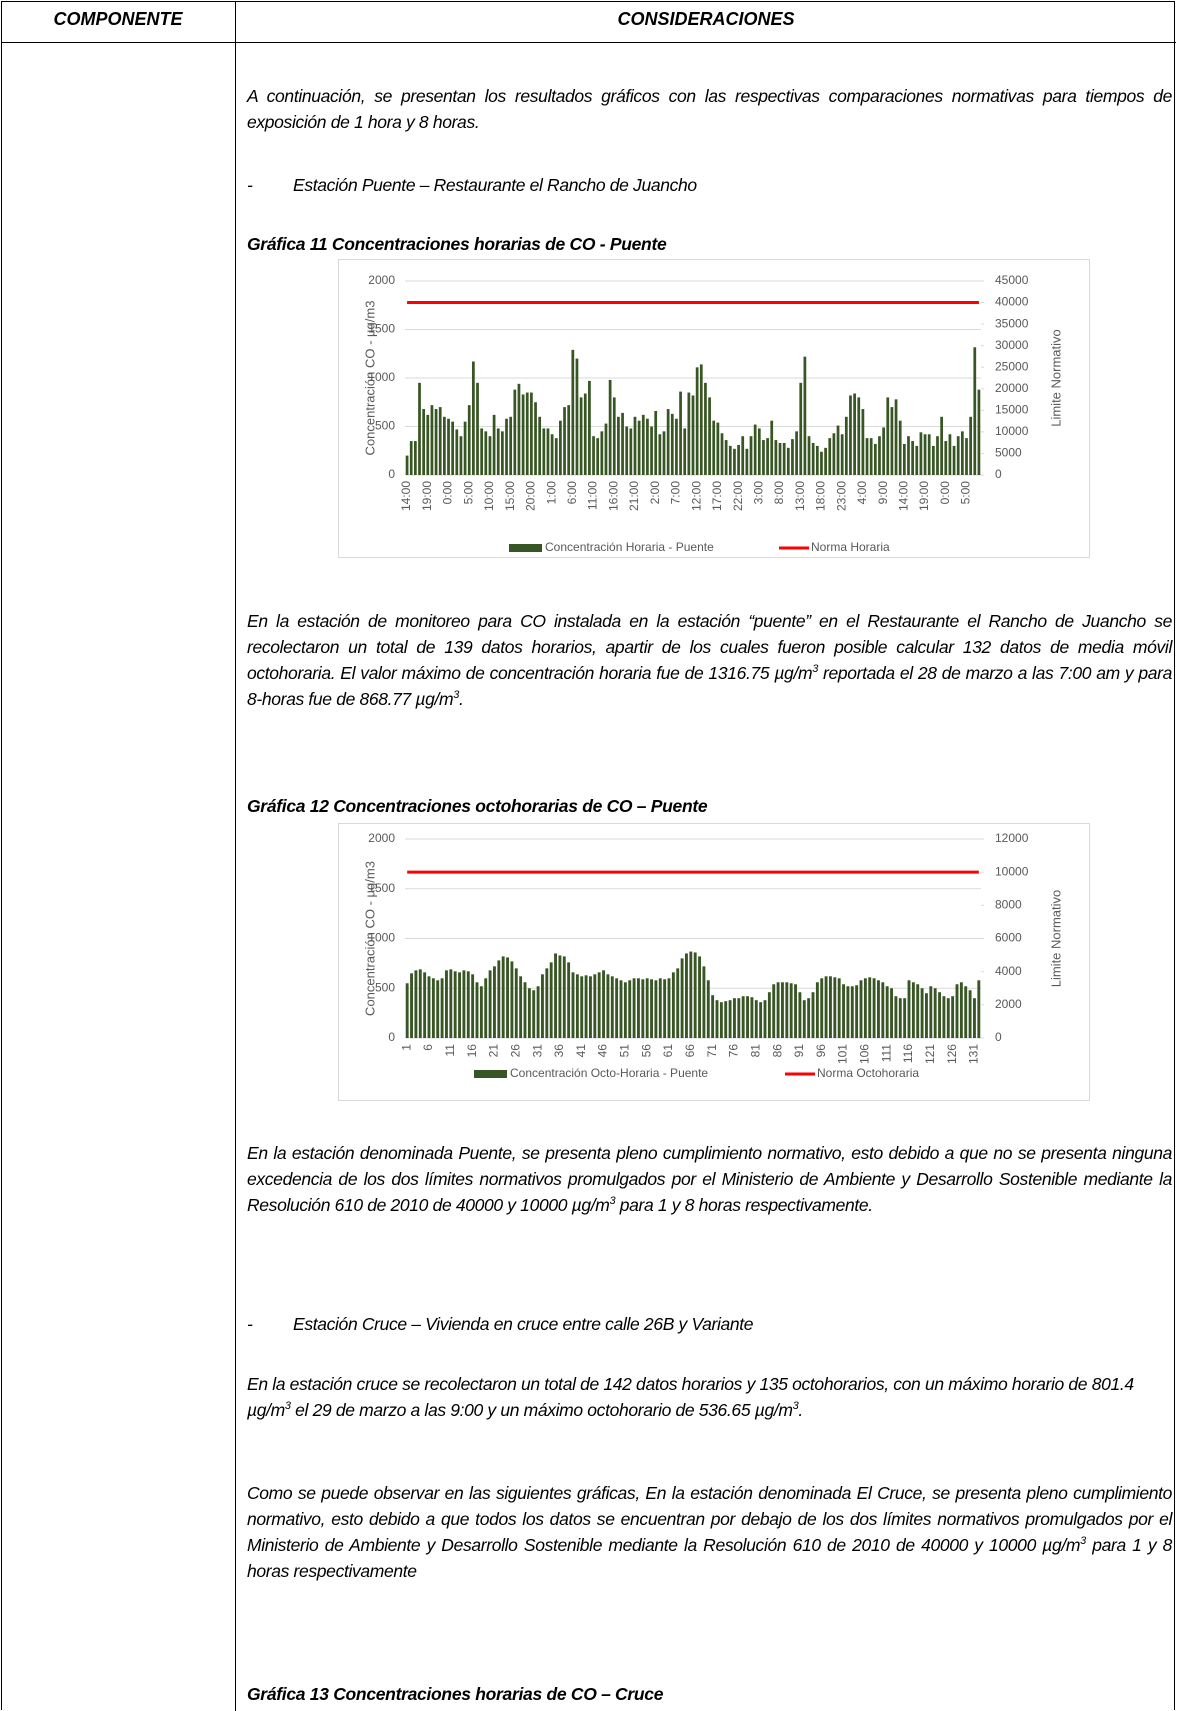 The image size is (1177, 1711). Describe the element at coordinates (472, 1051) in the screenshot. I see `x-tick-label: 16` at that location.